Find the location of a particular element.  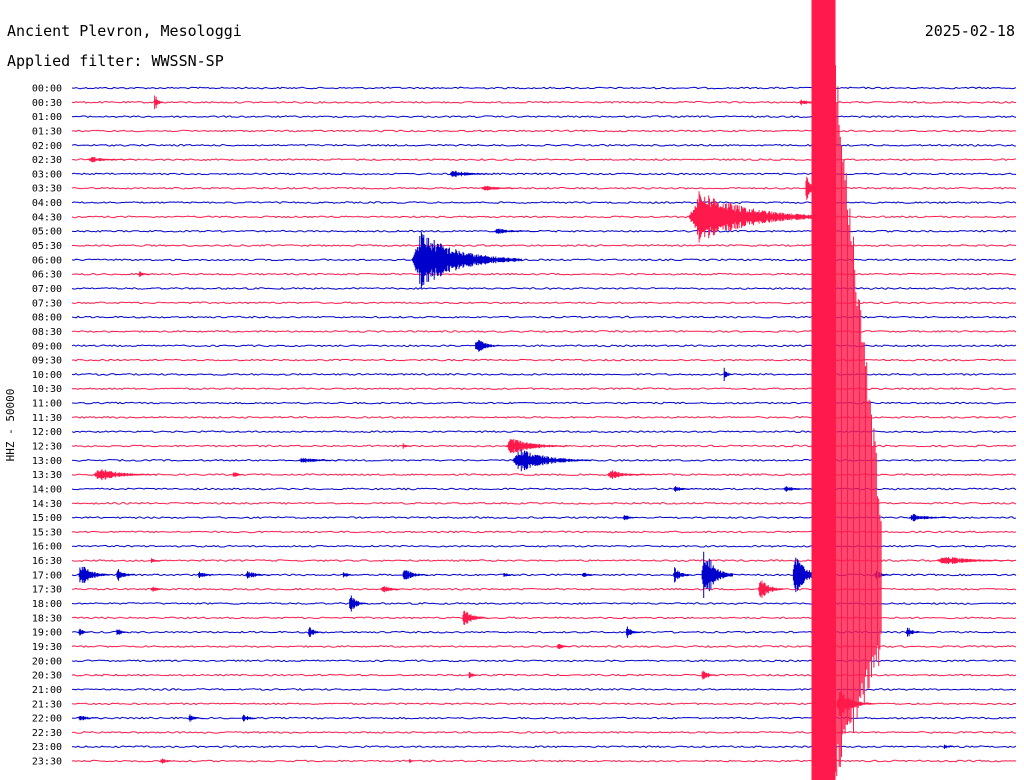

tick-label-2100: 21:00 is located at coordinates (47, 690).